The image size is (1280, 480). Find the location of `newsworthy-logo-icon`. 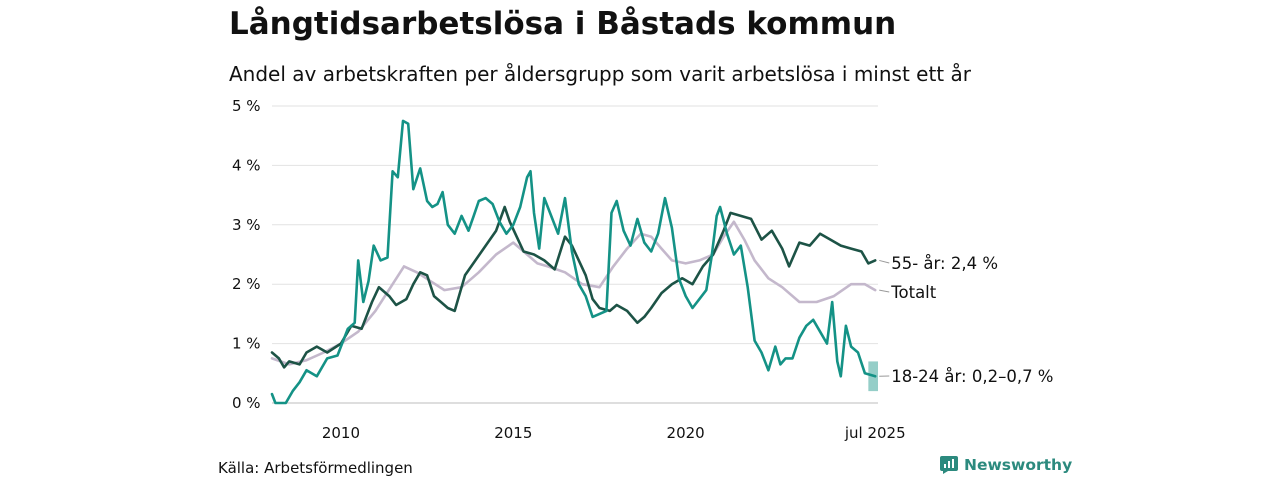

newsworthy-logo-icon is located at coordinates (949, 465).